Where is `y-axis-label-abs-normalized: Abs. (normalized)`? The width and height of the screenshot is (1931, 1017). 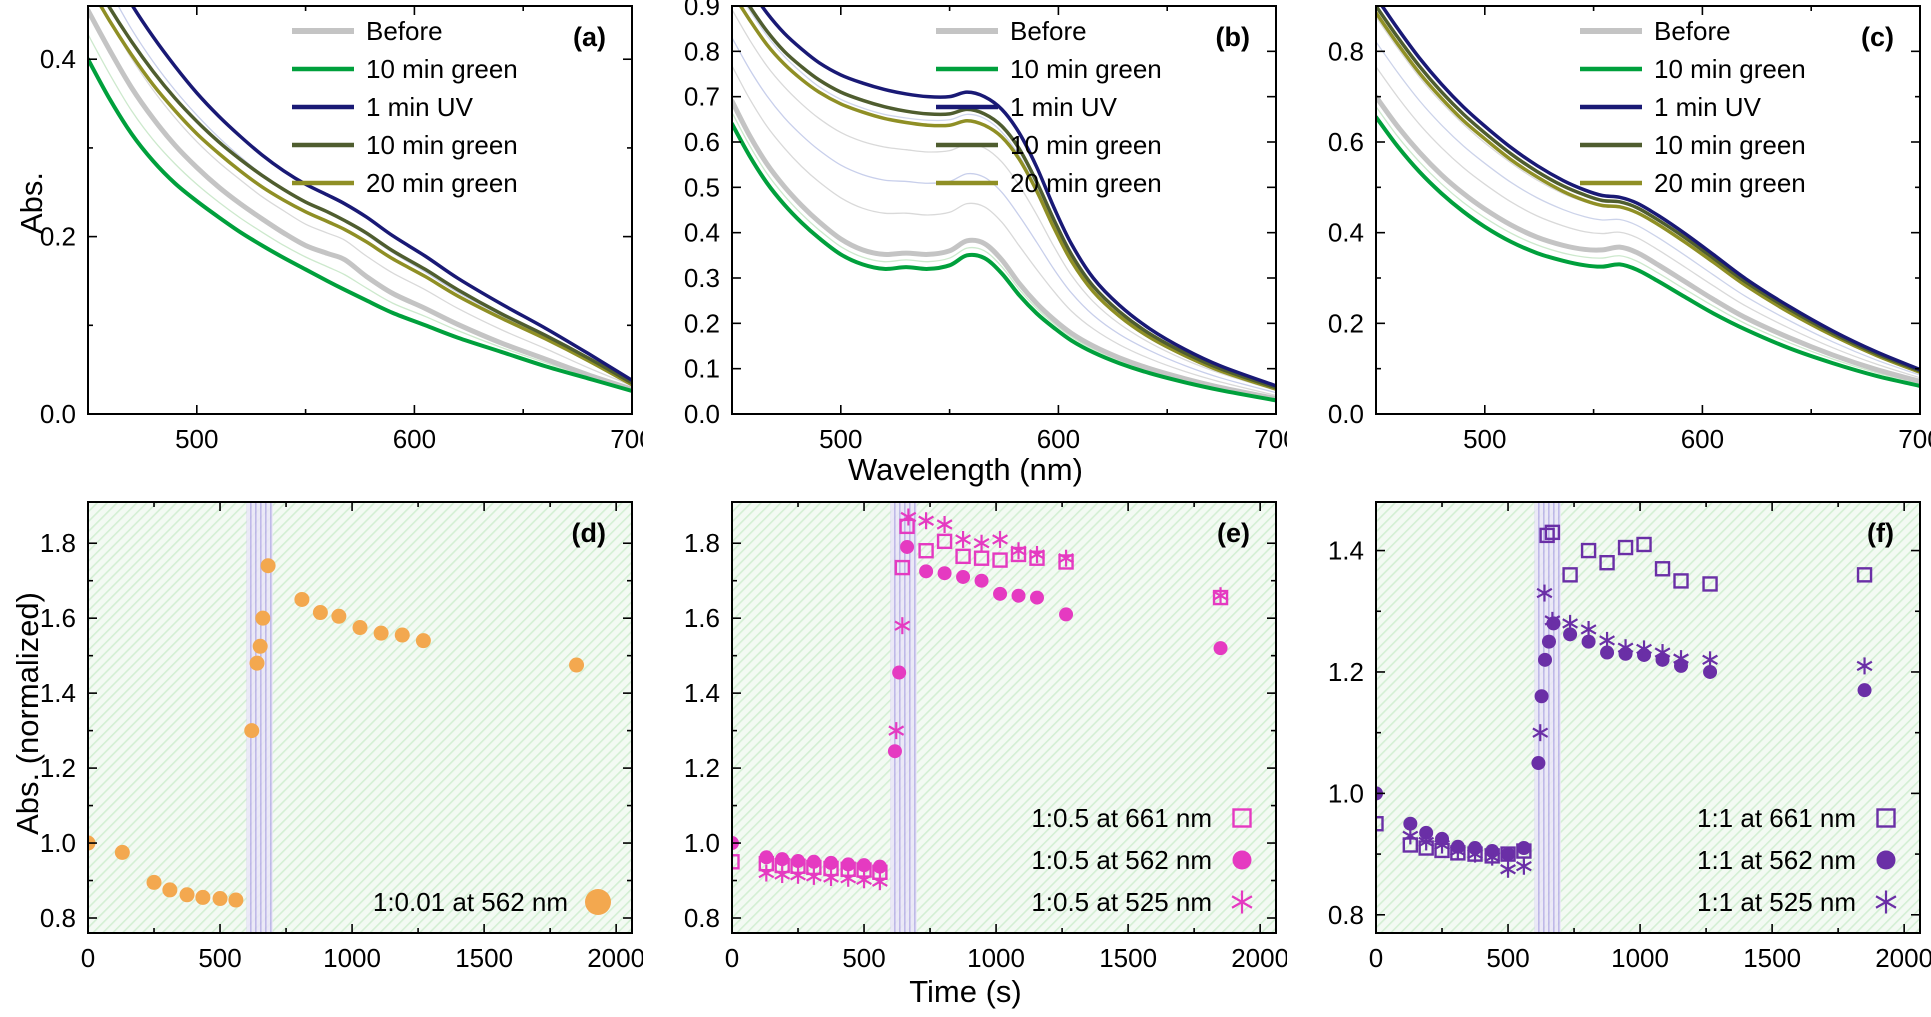
y-axis-label-abs-normalized: Abs. (normalized) is located at coordinates (27, 713).